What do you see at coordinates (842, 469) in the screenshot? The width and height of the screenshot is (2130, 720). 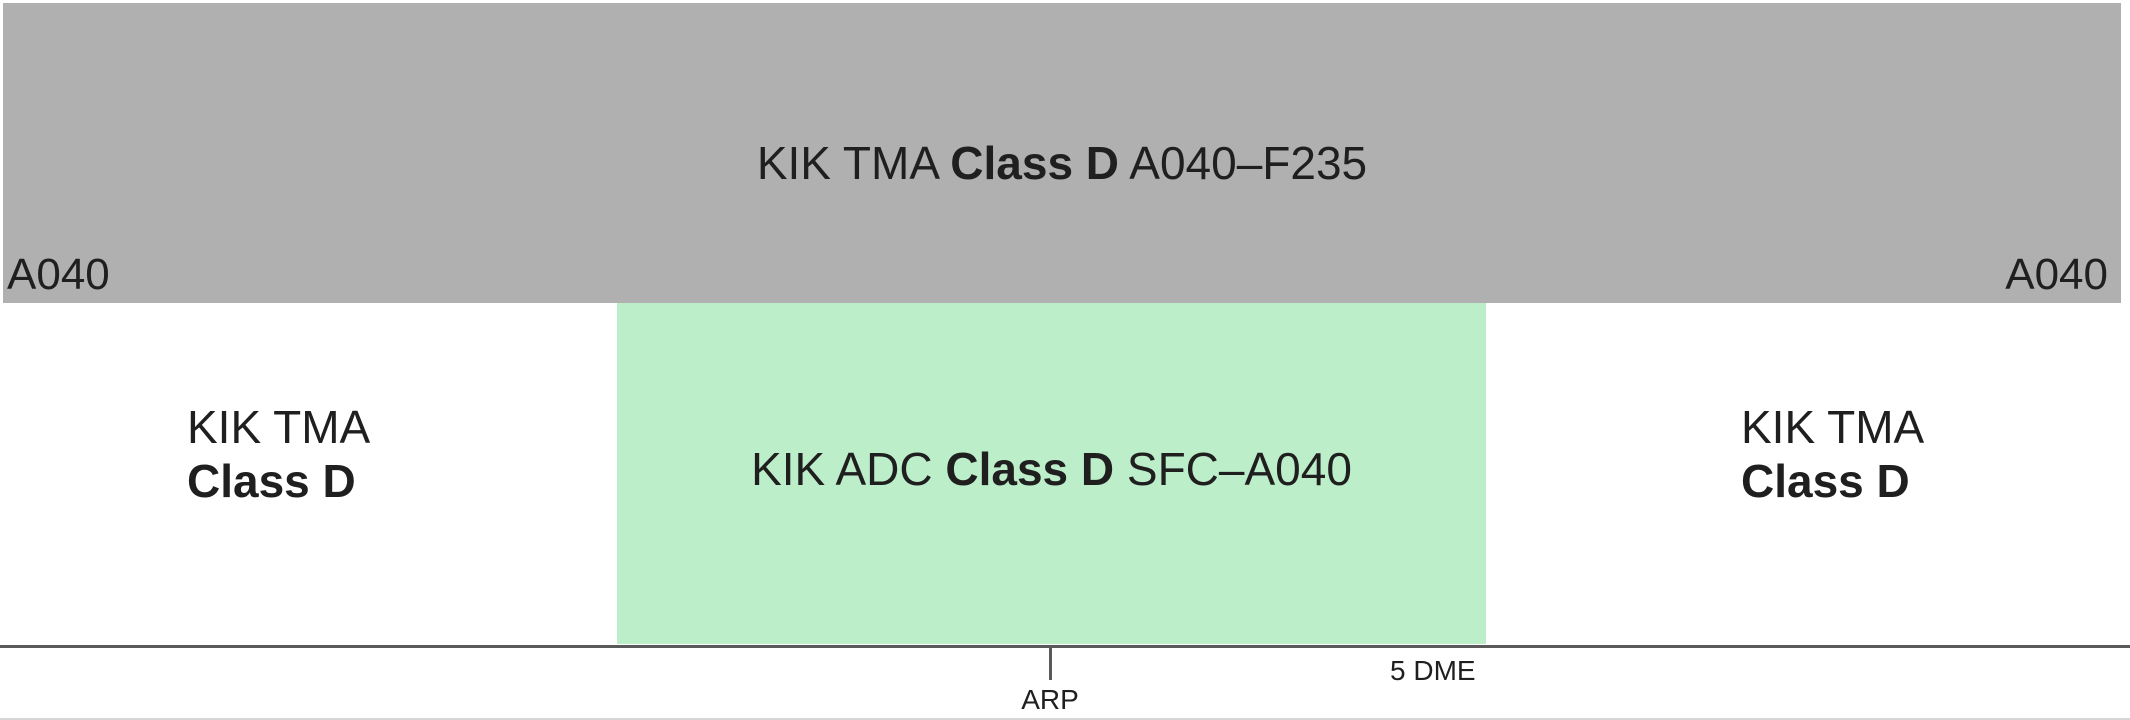 I see `adc-zone-name: KIK ADC` at bounding box center [842, 469].